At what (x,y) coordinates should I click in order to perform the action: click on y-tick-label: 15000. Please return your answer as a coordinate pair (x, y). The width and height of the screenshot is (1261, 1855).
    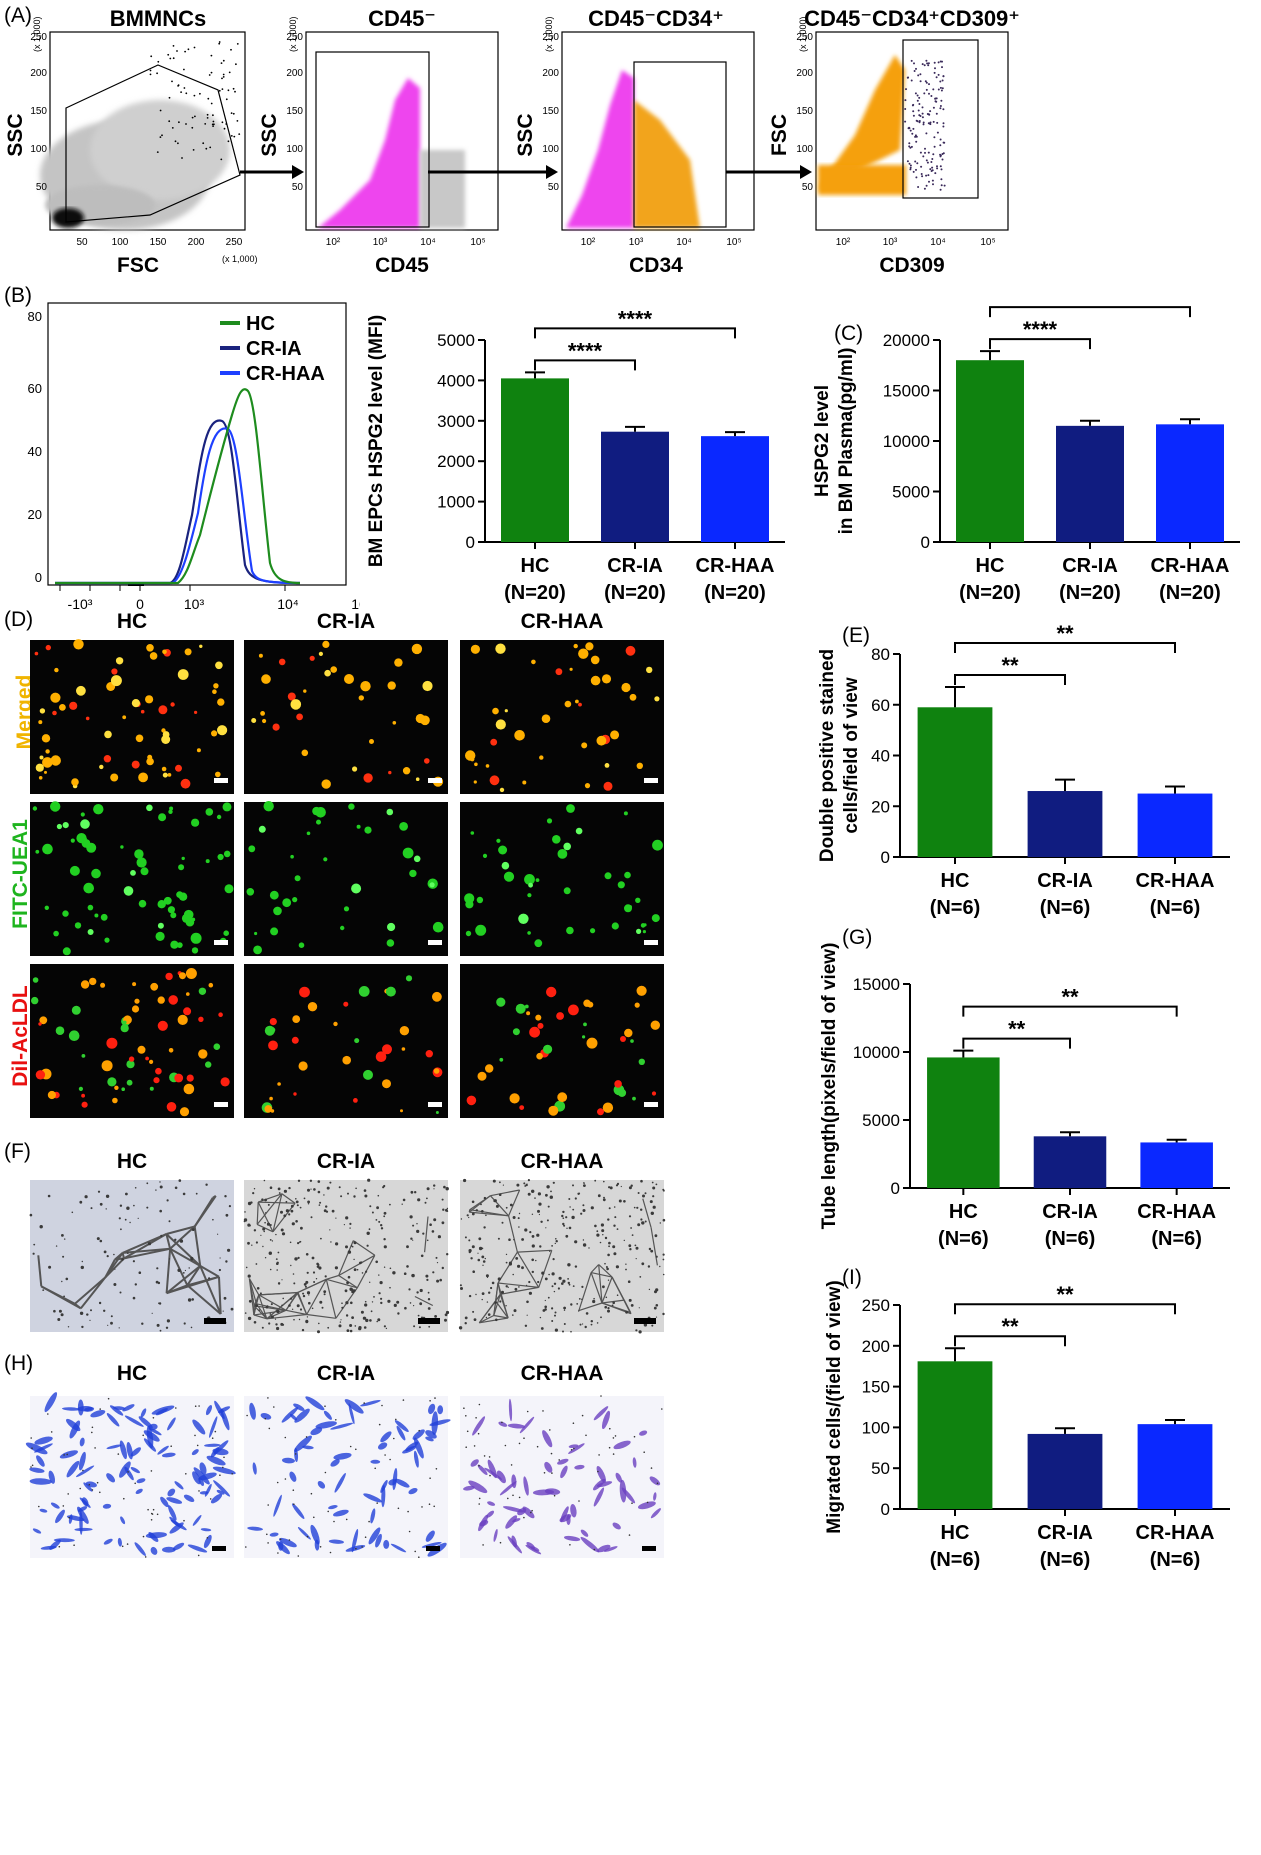
    Looking at the image, I should click on (876, 984).